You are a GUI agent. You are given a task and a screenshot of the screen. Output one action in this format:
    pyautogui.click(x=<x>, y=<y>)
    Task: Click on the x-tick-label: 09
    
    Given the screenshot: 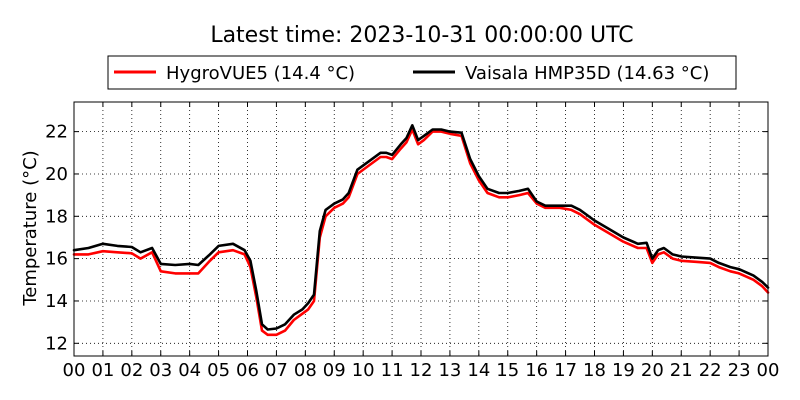 What is the action you would take?
    pyautogui.click(x=334, y=370)
    